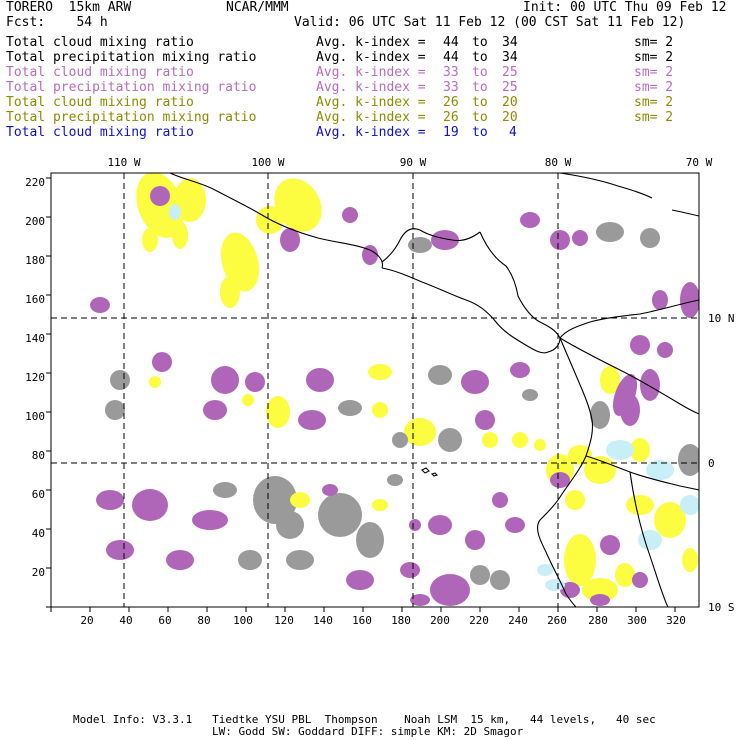  Describe the element at coordinates (38, 494) in the screenshot. I see `y-tick-label: 60` at that location.